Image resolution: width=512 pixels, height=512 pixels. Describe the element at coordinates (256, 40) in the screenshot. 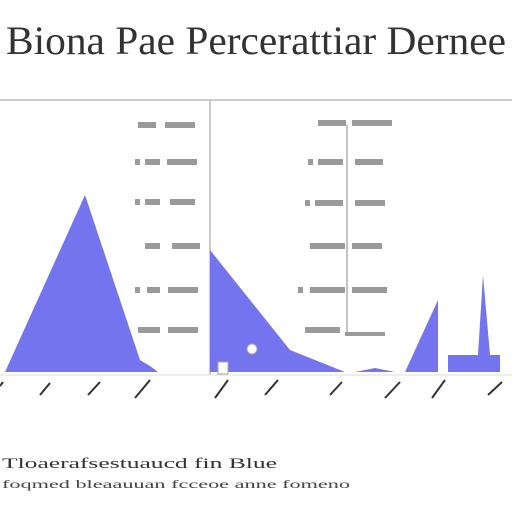

I see `title: Biona Pae Percerattiar Dernee` at that location.